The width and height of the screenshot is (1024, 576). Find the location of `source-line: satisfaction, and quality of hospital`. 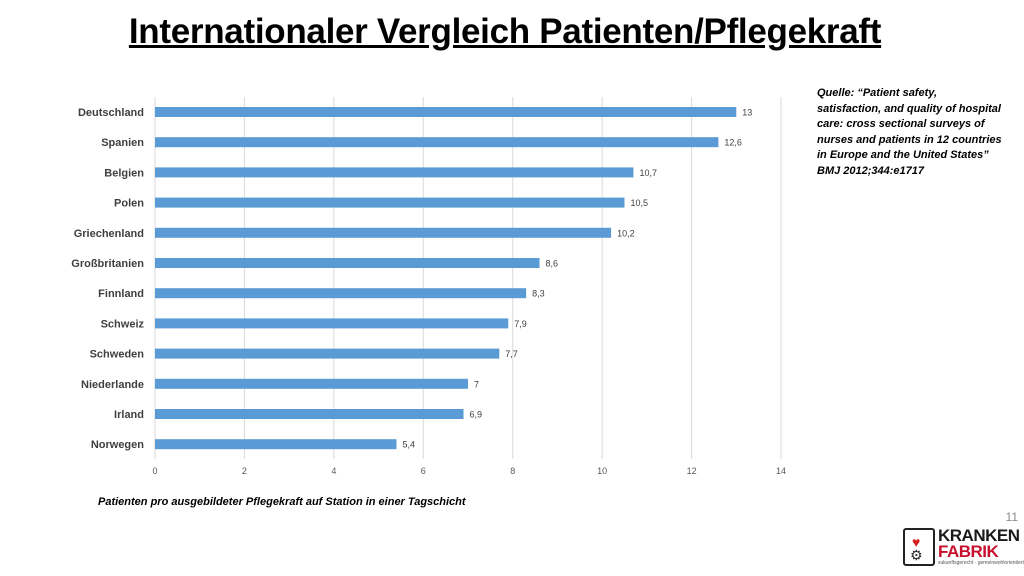

source-line: satisfaction, and quality of hospital is located at coordinates (909, 108).